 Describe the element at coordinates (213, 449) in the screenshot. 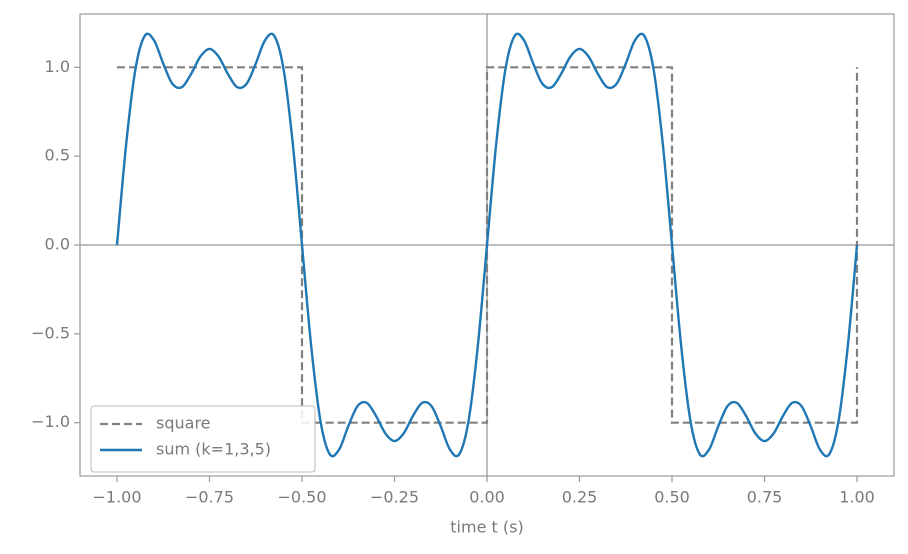

I see `legend-label: sum (k=1,3,5)` at that location.